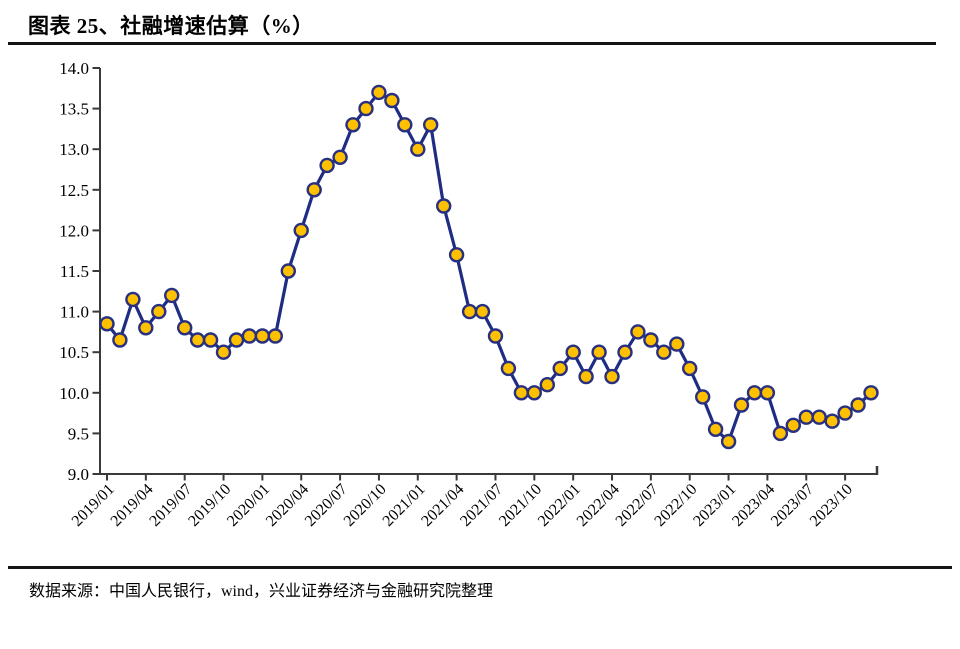 Image resolution: width=960 pixels, height=649 pixels. Describe the element at coordinates (171, 26) in the screenshot. I see `figure-title: 图表 25、社融增速估算（%）` at that location.